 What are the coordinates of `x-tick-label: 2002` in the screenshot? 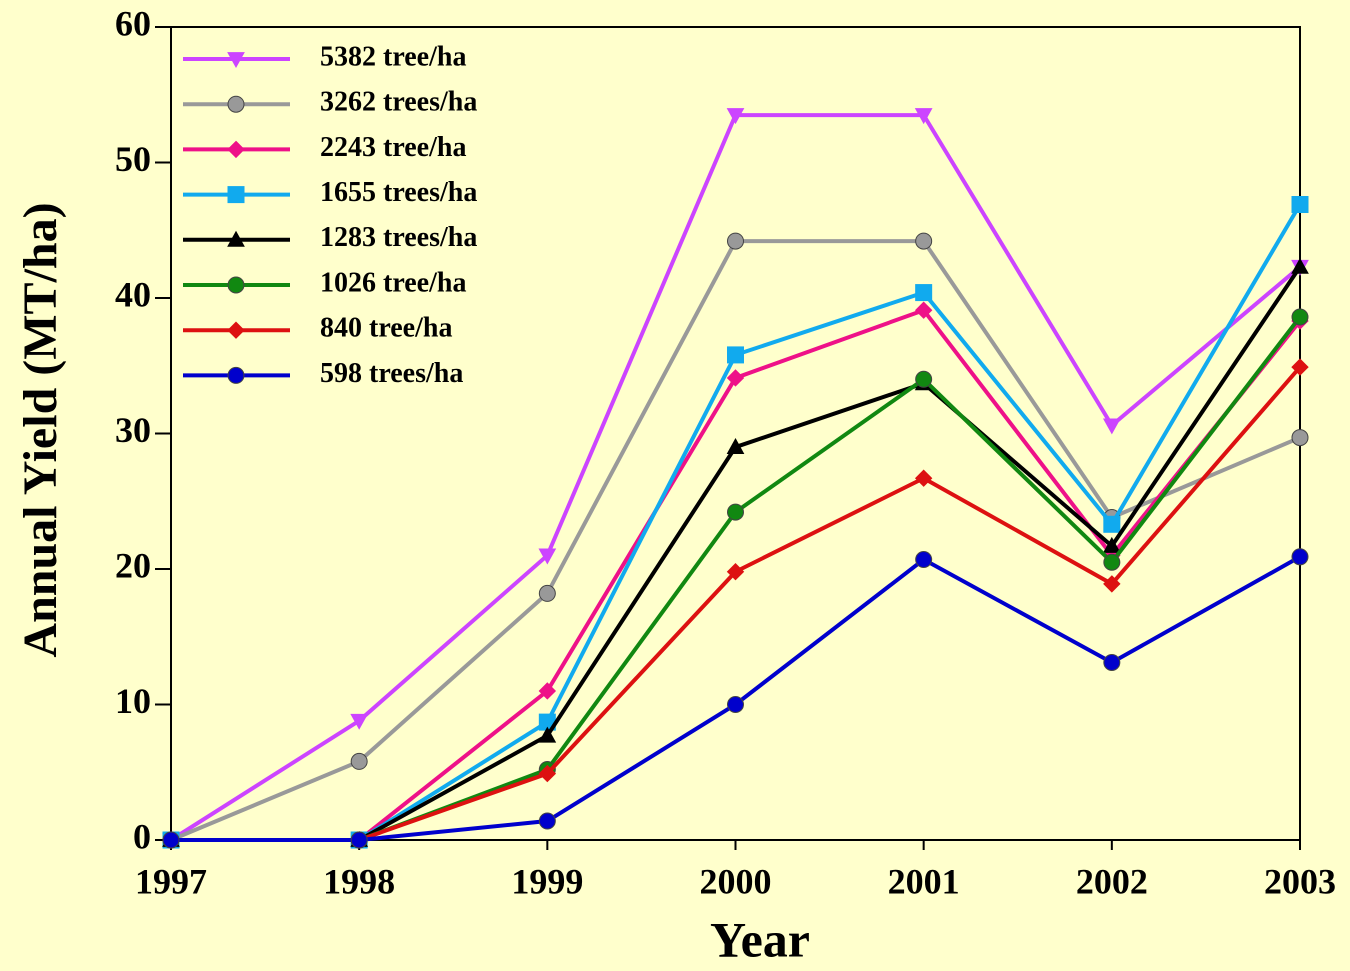 It's located at (1112, 881).